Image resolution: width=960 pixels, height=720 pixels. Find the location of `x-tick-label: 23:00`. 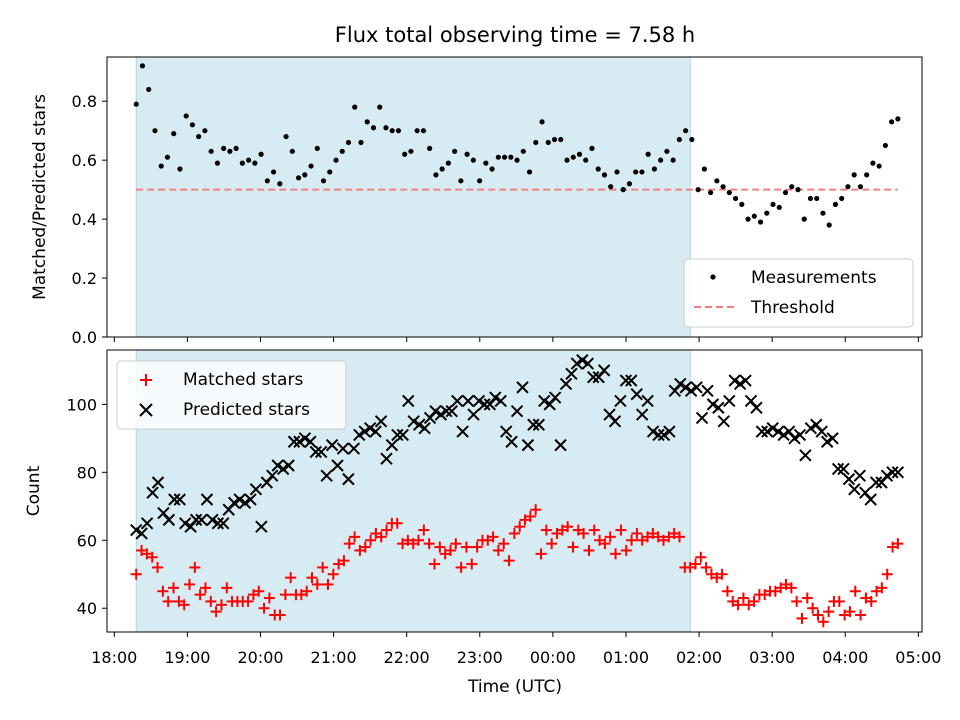

x-tick-label: 23:00 is located at coordinates (480, 657).